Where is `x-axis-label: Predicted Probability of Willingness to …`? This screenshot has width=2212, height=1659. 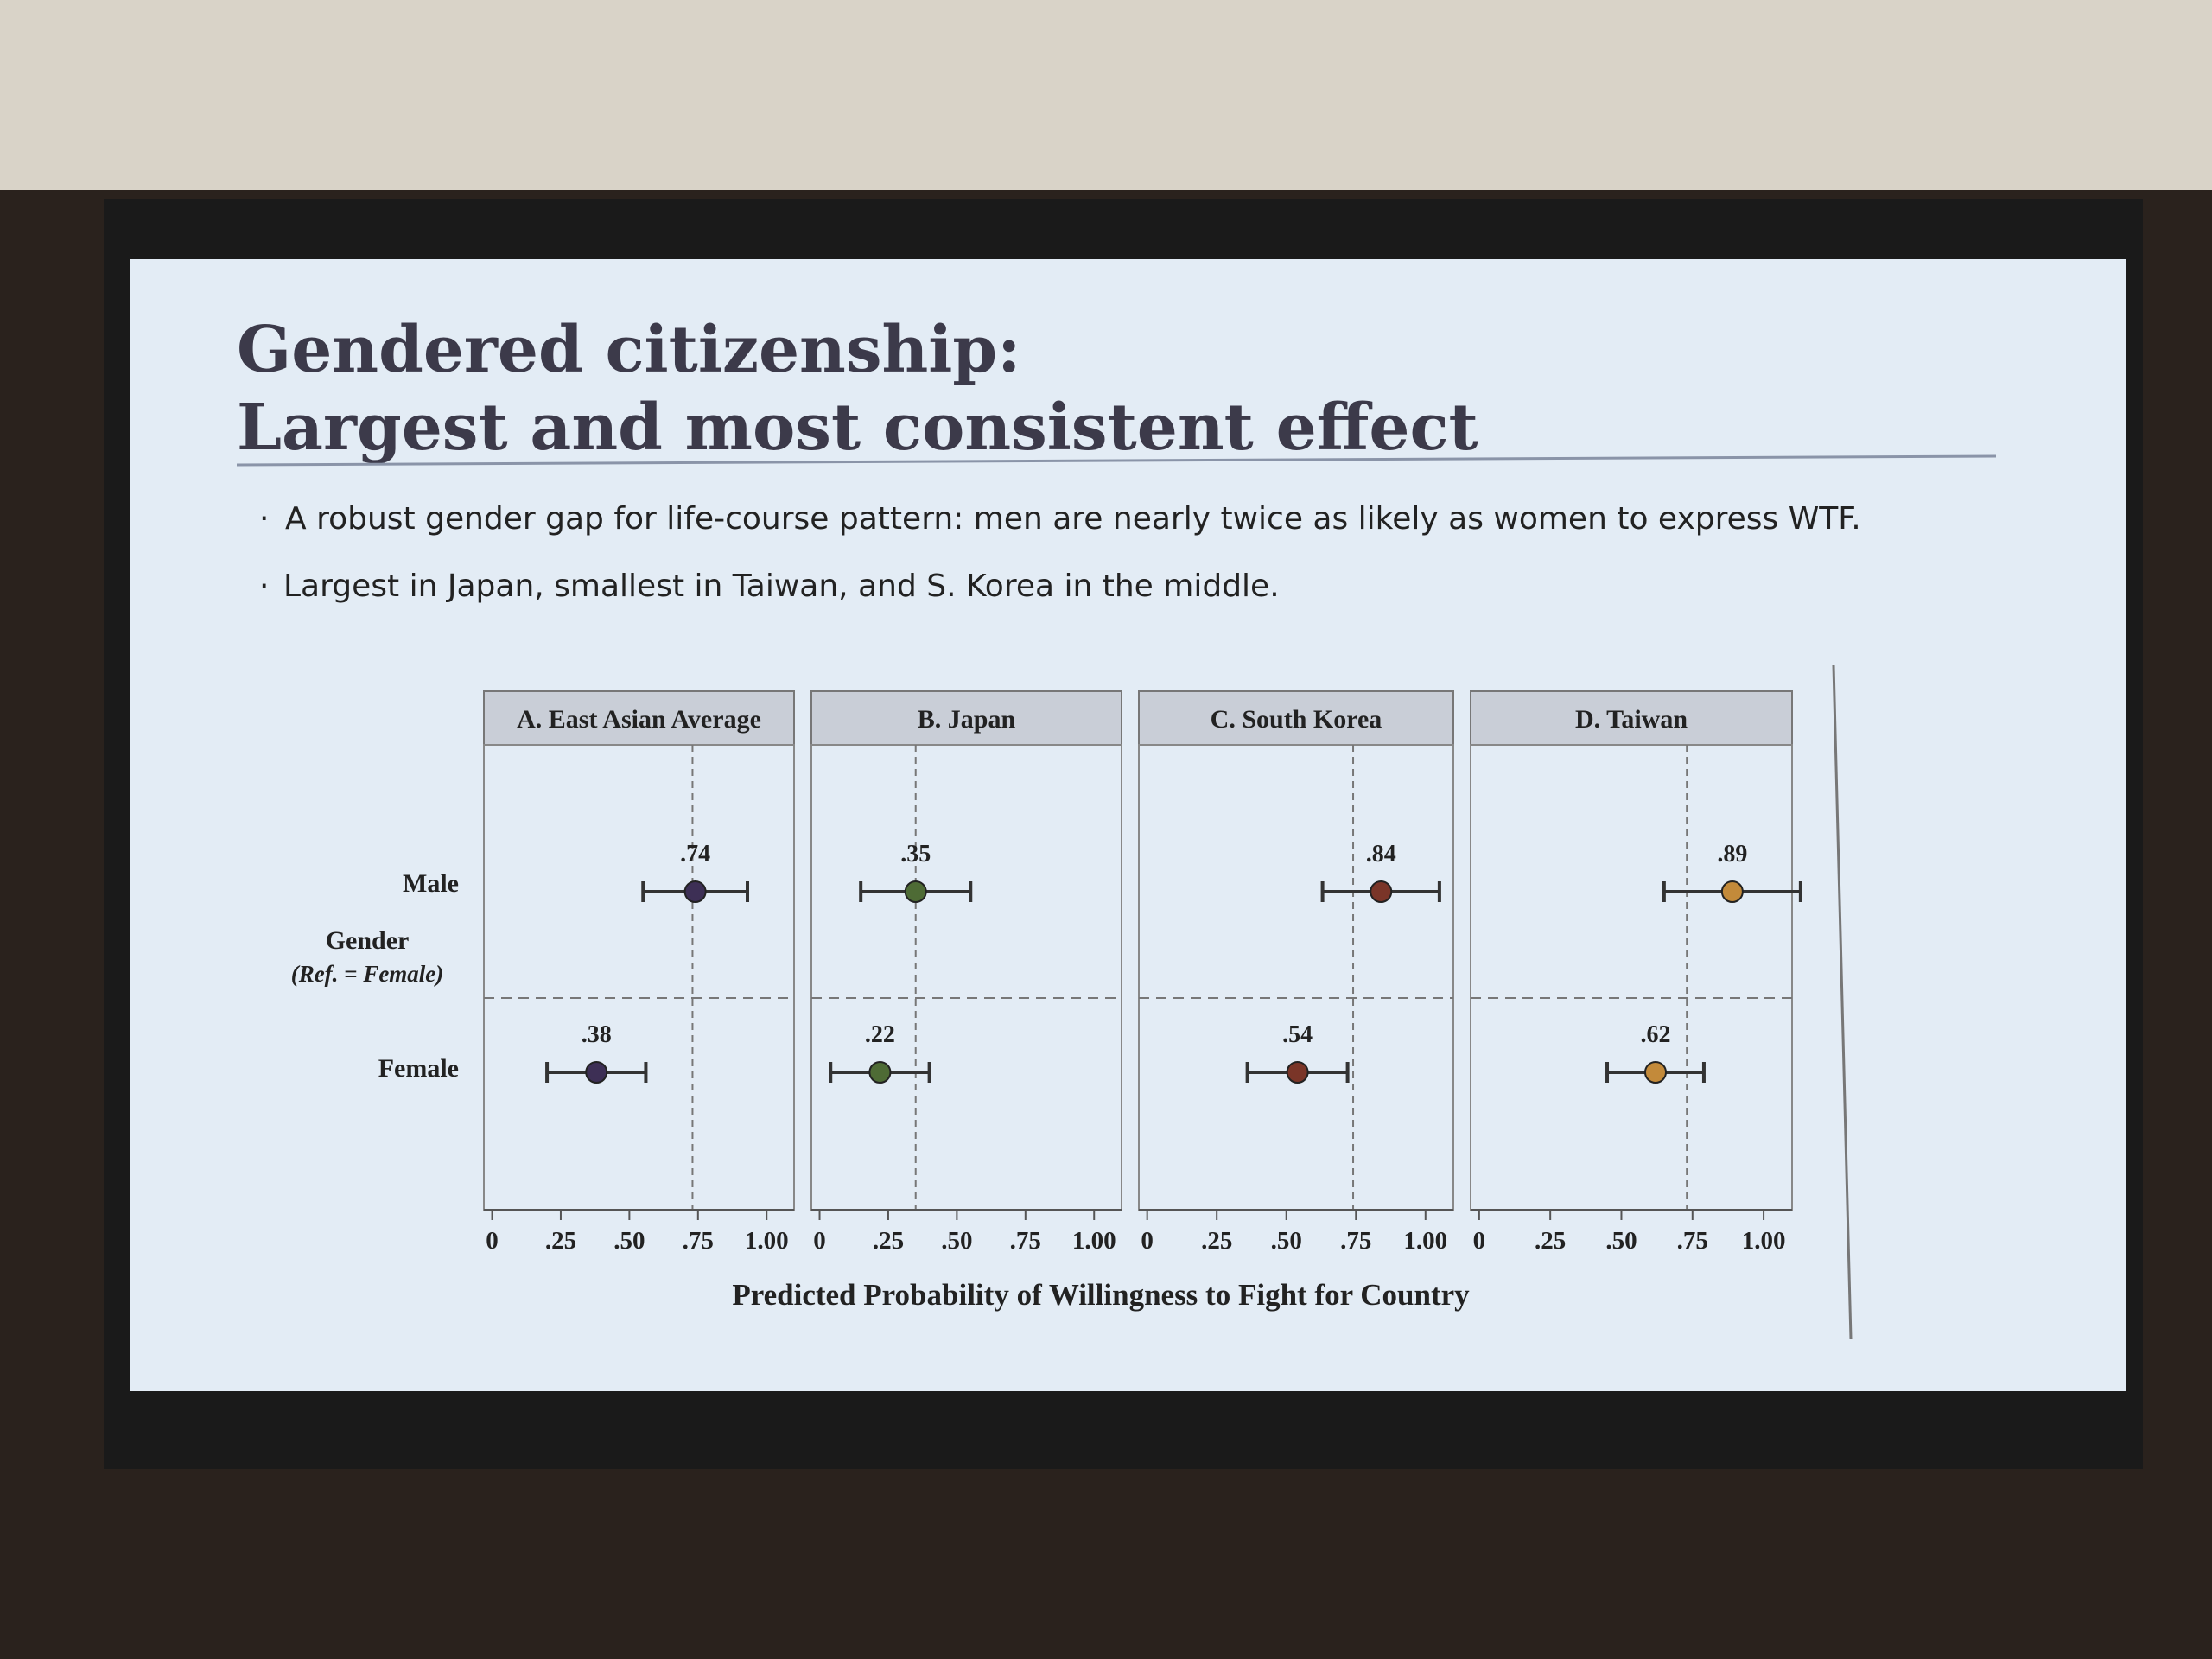
x-axis-label: Predicted Probability of Willingness to … is located at coordinates (1101, 1295).